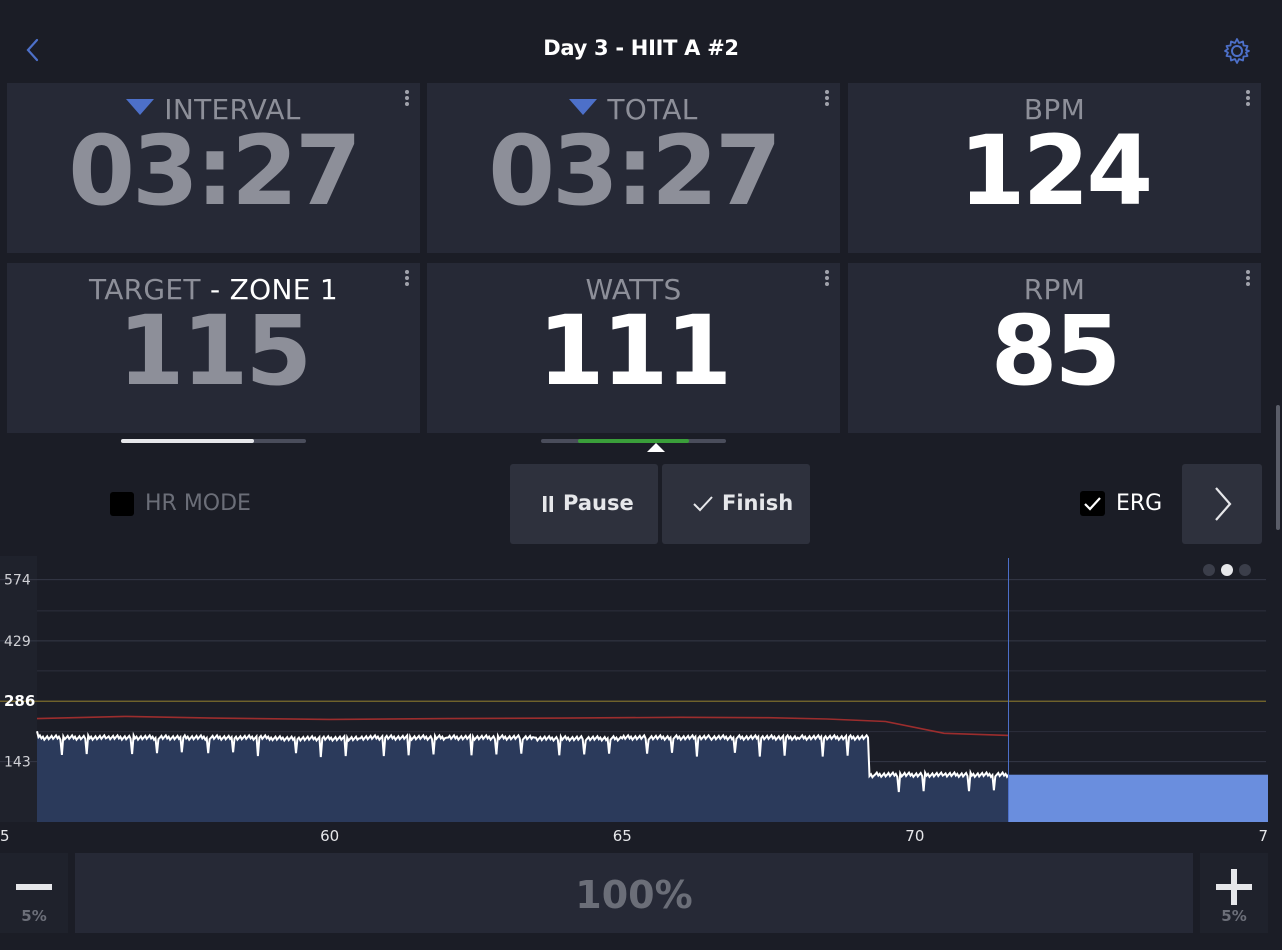 The height and width of the screenshot is (950, 1282). Describe the element at coordinates (1139, 503) in the screenshot. I see `erg-label: ERG` at that location.